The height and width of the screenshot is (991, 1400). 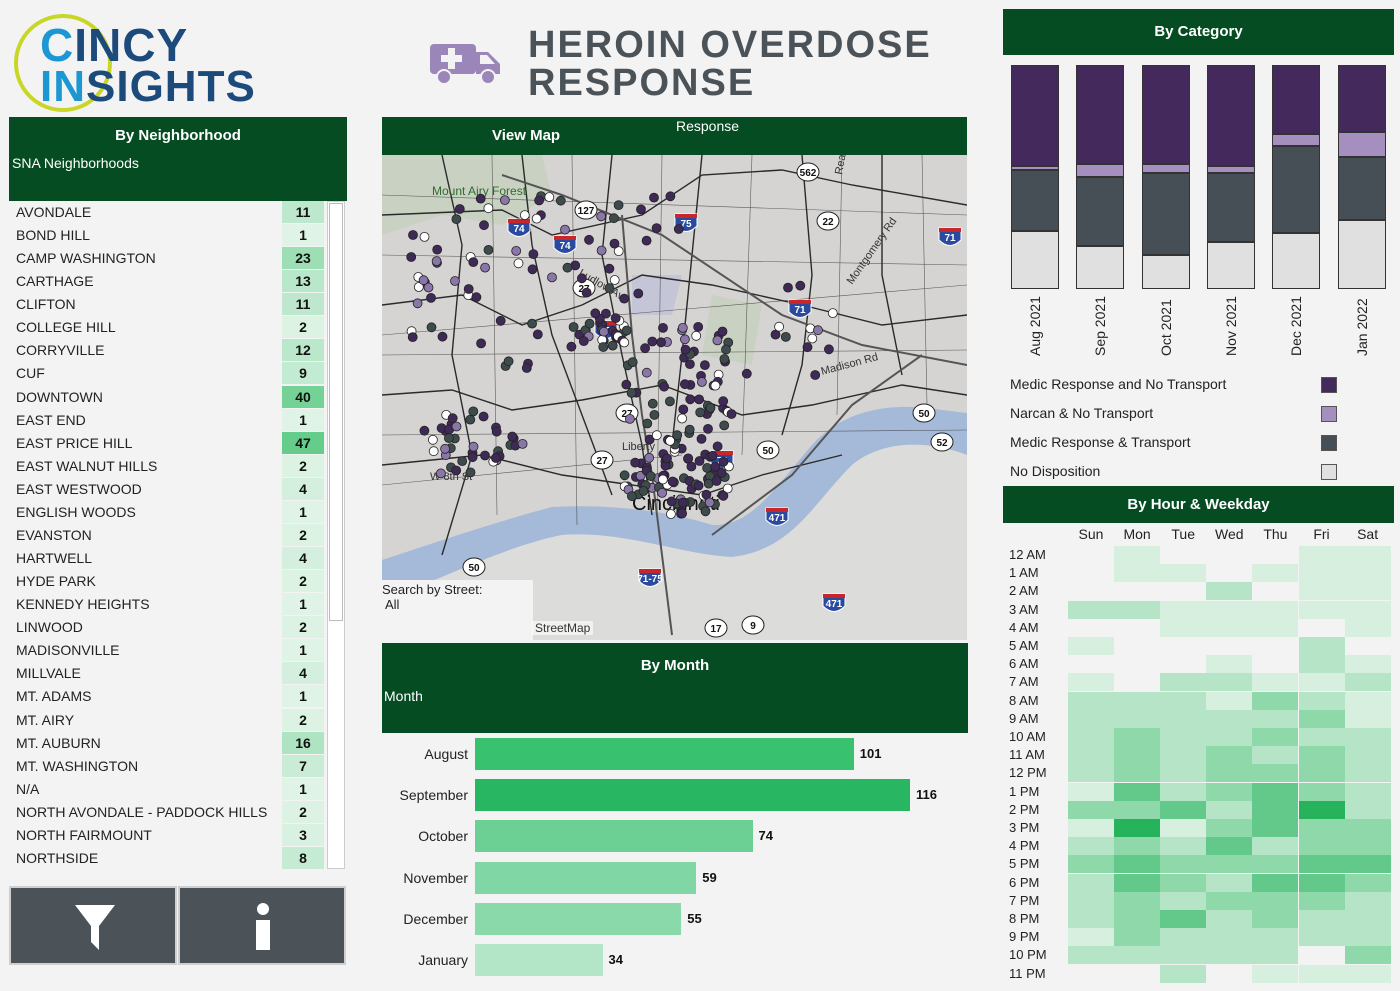 What do you see at coordinates (167, 420) in the screenshot?
I see `neighborhood-row: EAST END 1` at bounding box center [167, 420].